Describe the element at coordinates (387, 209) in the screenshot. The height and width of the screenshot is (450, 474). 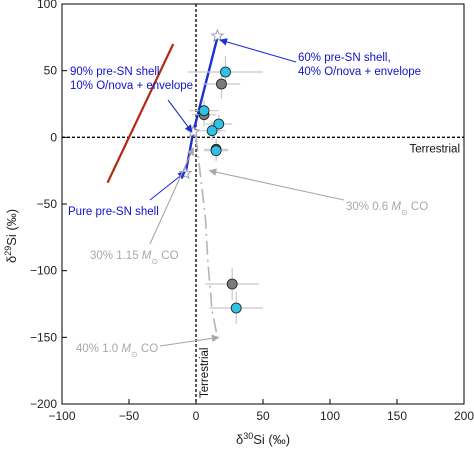
I see `co-nova-annotation-text: 30% 0.6 M⊙ CO` at that location.